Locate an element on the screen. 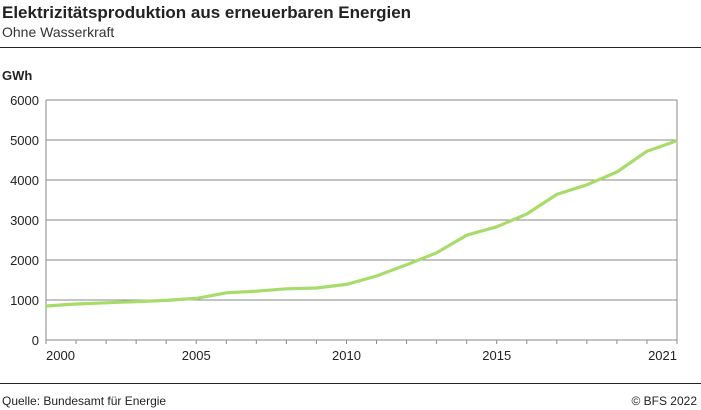 This screenshot has width=701, height=410. x-tick-label: 2000 is located at coordinates (60, 355).